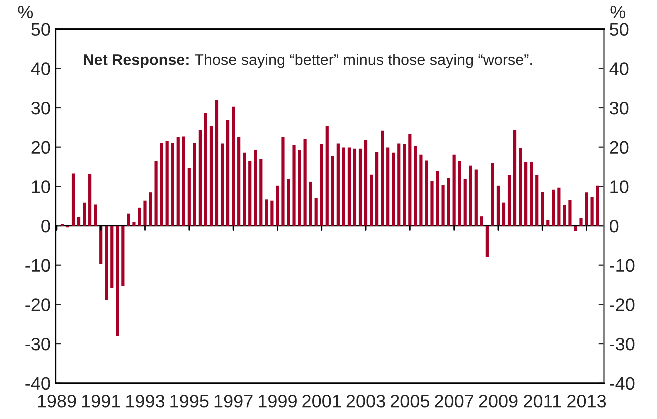 The image size is (657, 419). I want to click on y2-tick-label: 0, so click(614, 226).